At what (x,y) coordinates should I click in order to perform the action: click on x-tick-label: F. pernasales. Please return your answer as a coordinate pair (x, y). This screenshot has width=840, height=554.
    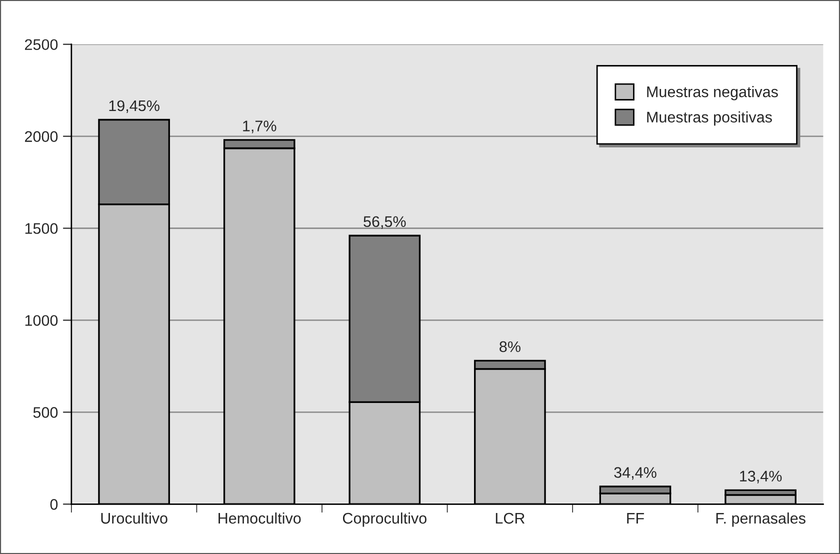
    Looking at the image, I should click on (761, 519).